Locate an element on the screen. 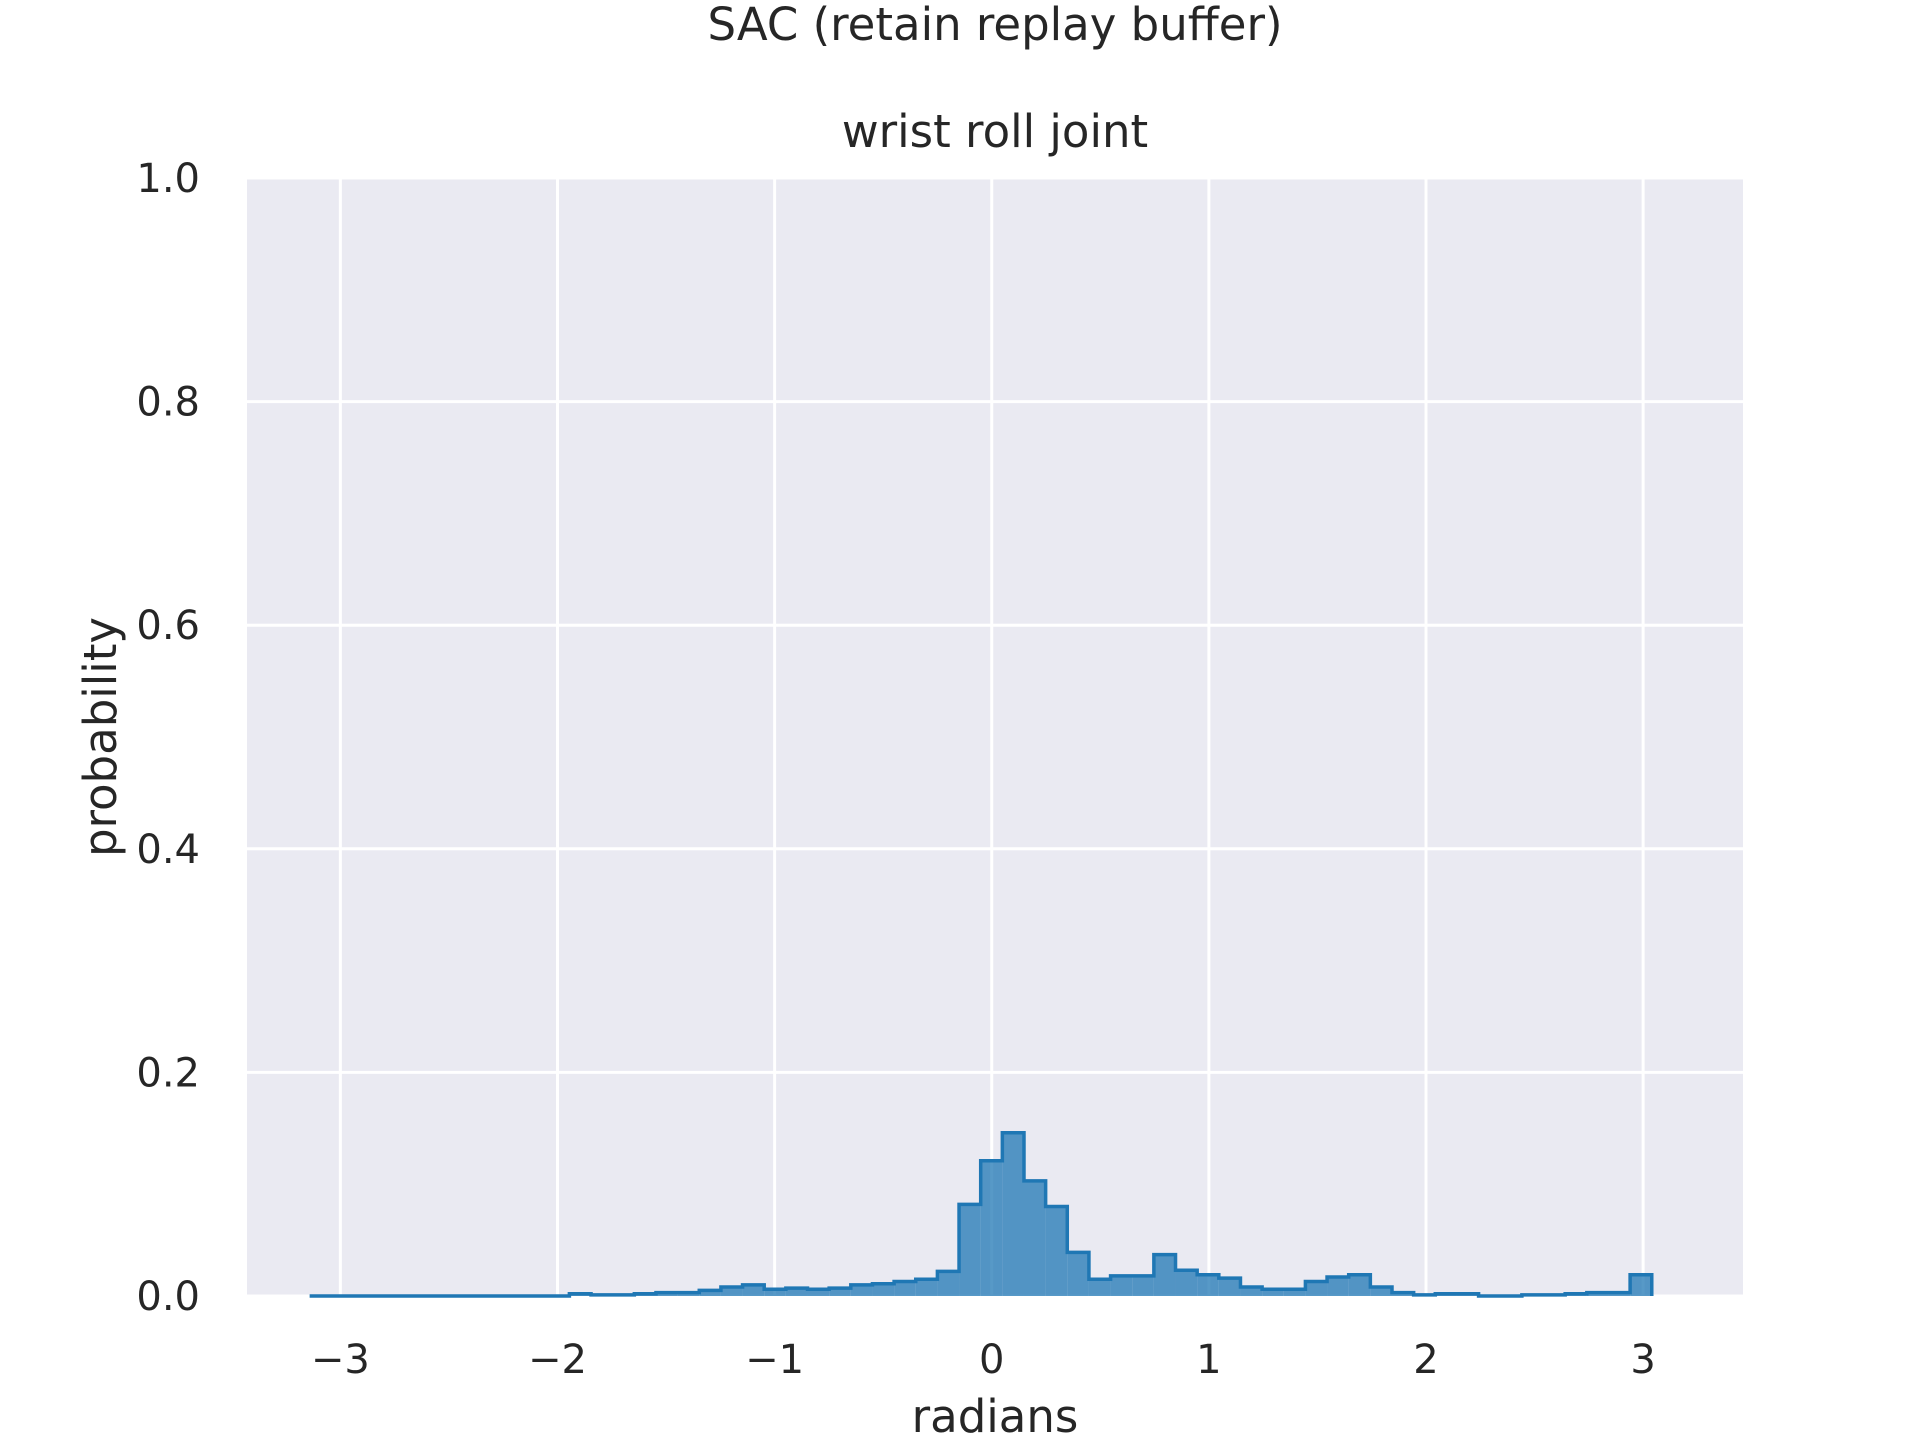 The width and height of the screenshot is (1920, 1440). histogram-step-outline is located at coordinates (981, 1214).